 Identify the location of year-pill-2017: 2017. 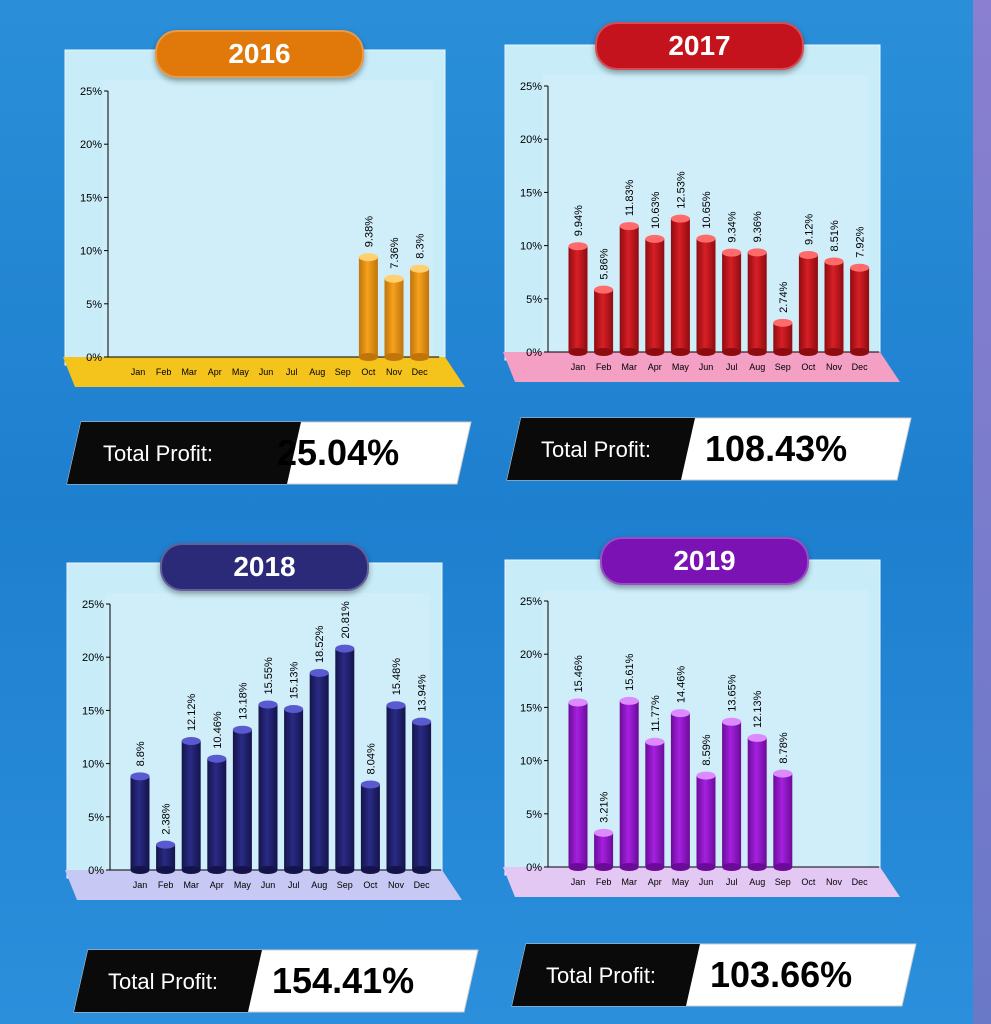
(699, 46).